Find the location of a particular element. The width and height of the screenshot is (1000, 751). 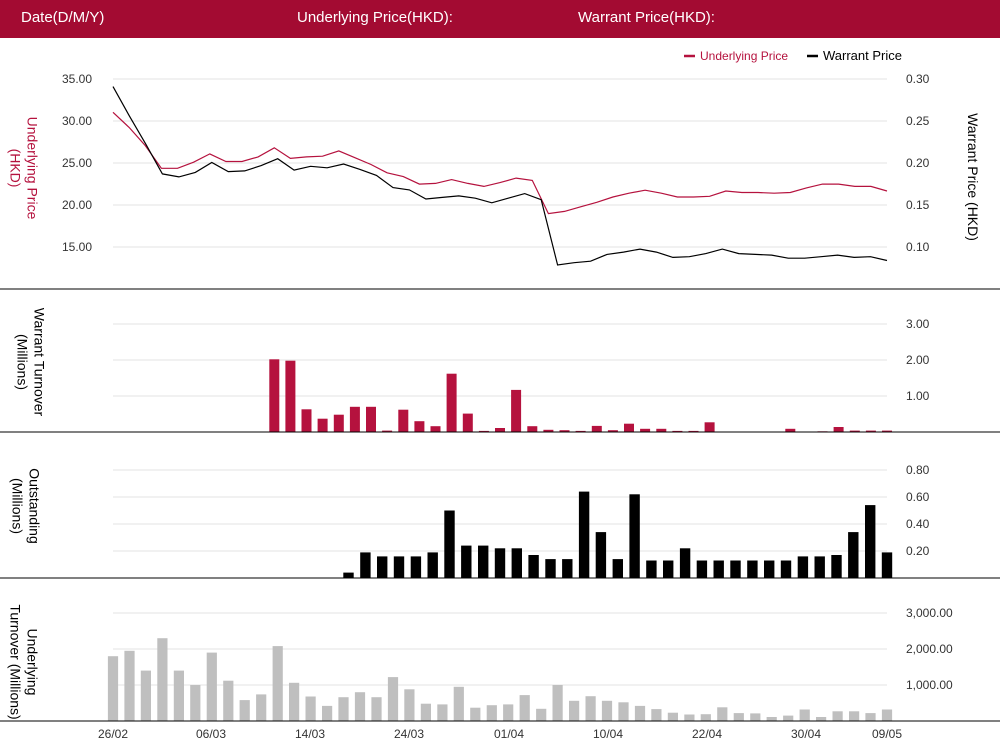

warrant-price-label: Warrant Price(HKD): is located at coordinates (646, 17).